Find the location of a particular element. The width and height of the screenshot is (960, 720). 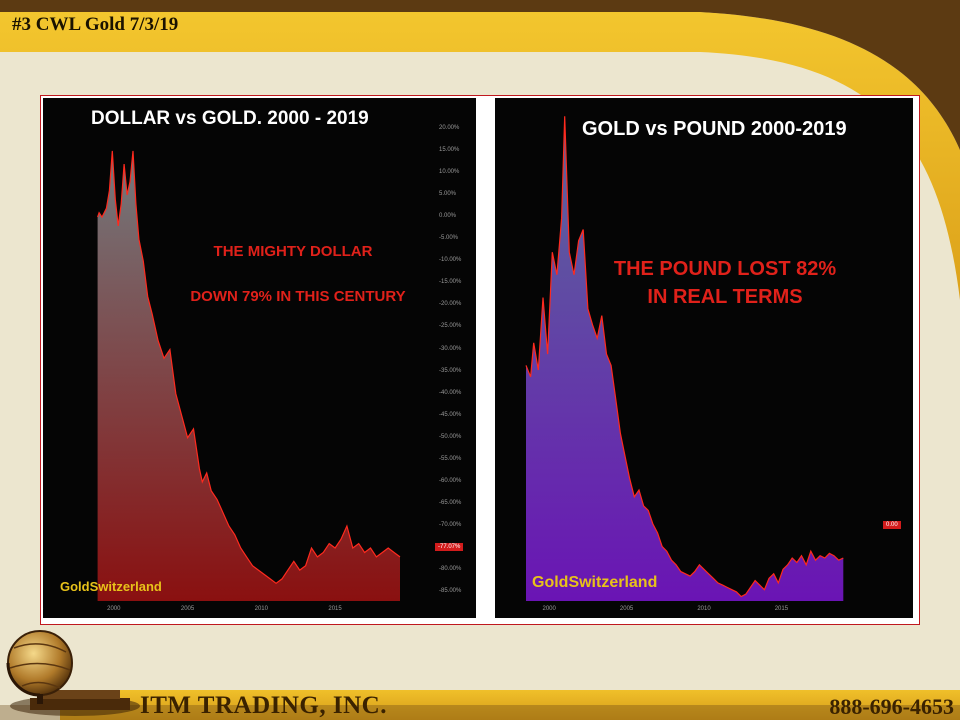

chart2-last-value-badge: 0.00 is located at coordinates (892, 525).